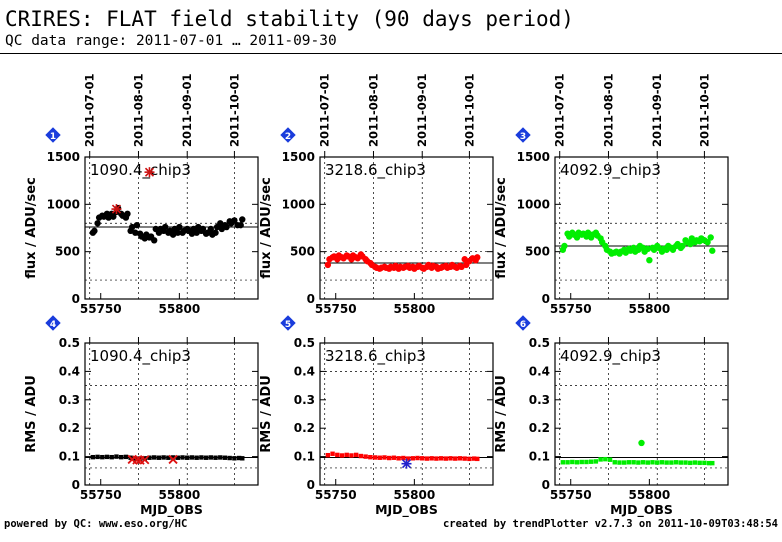 This screenshot has width=782, height=542. What do you see at coordinates (610, 170) in the screenshot?
I see `panel-label: 4092.9_chip3` at bounding box center [610, 170].